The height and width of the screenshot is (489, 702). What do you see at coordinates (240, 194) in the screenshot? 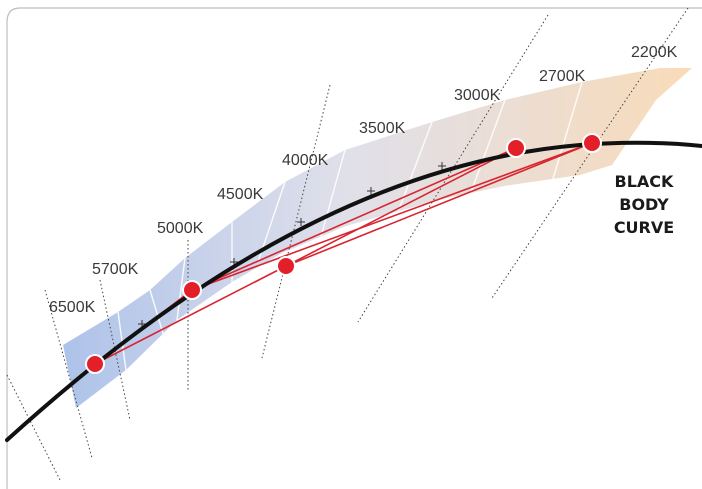
I see `cct-label-4500k: 4500K` at bounding box center [240, 194].